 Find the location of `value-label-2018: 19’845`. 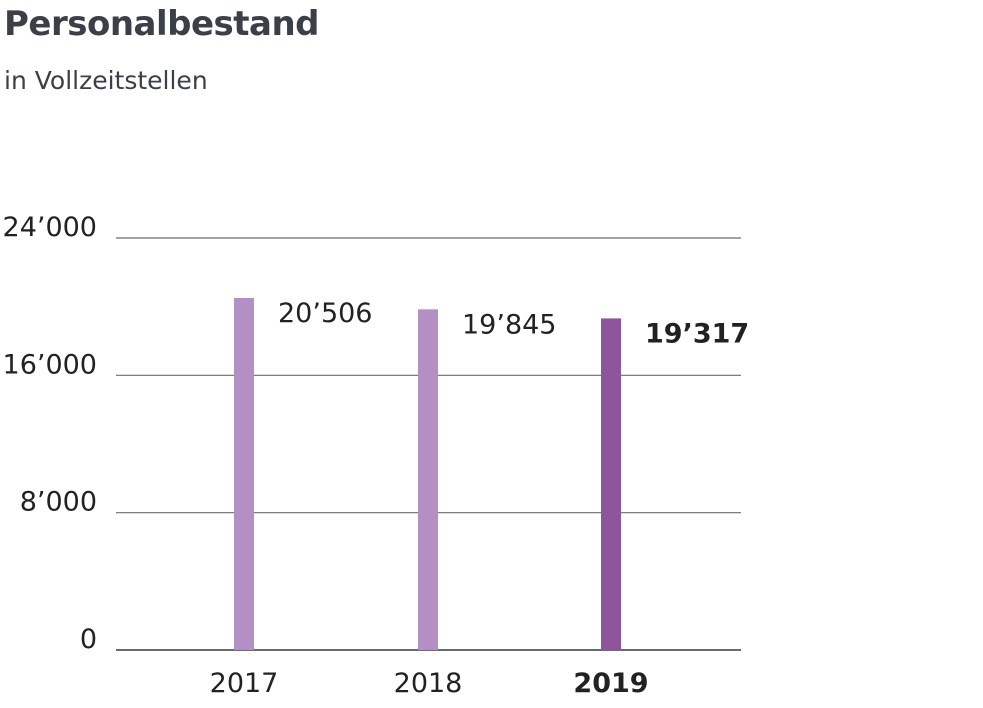

value-label-2018: 19’845 is located at coordinates (509, 324).